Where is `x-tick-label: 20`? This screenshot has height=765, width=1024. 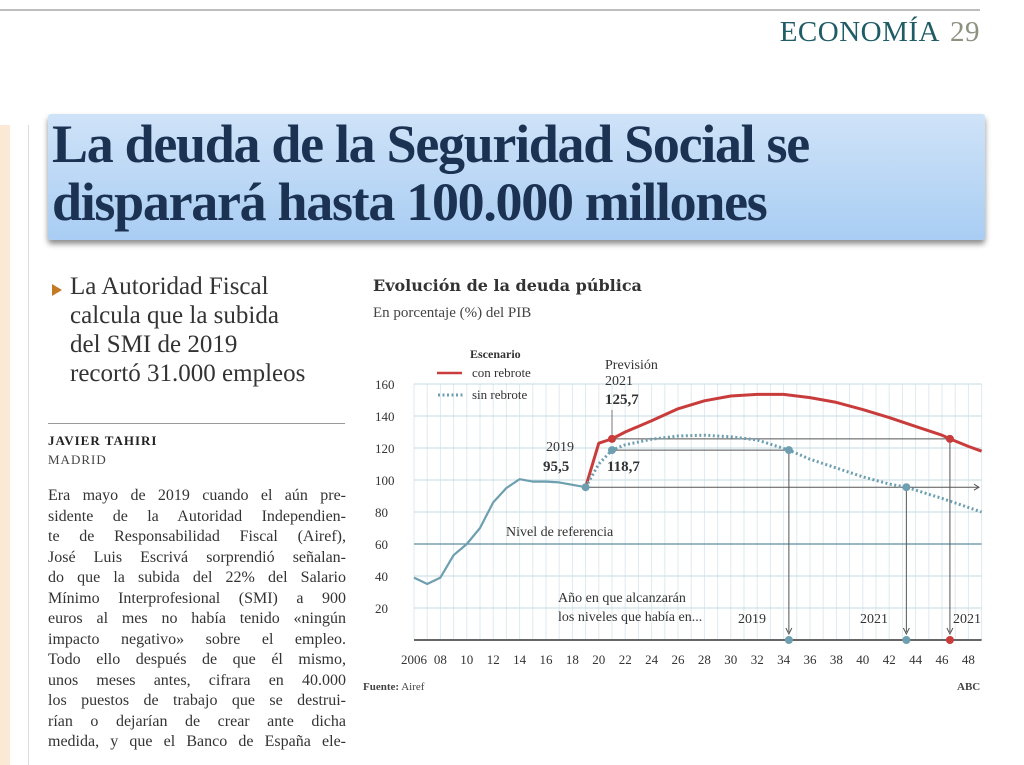
x-tick-label: 20 is located at coordinates (598, 659).